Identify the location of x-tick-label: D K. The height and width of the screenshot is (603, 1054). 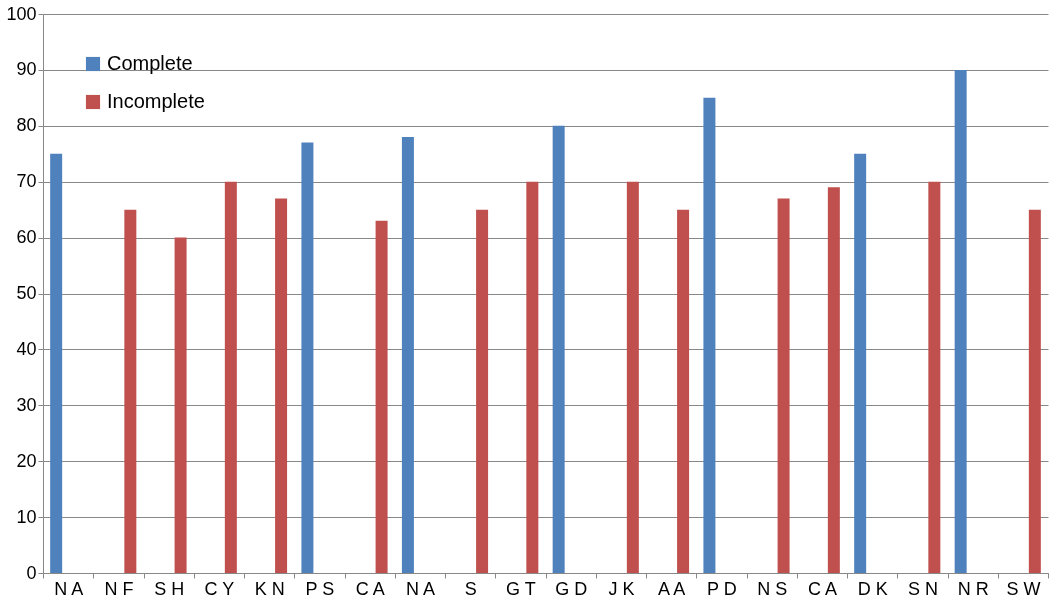
(872, 588).